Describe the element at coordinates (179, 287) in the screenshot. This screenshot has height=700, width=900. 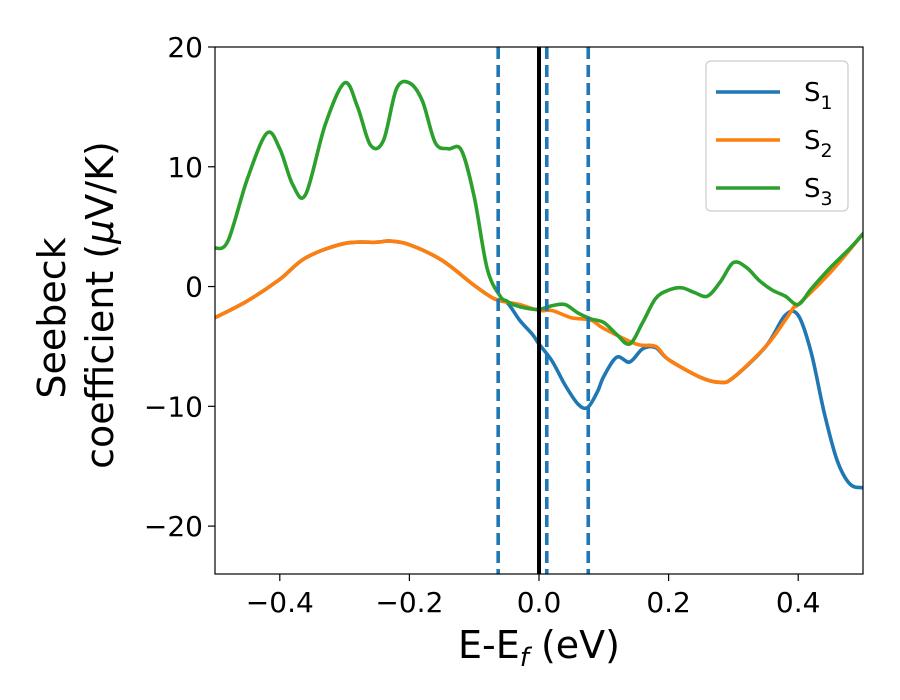
I see `y-axis-ticks: −20 −10 0 10 20` at that location.